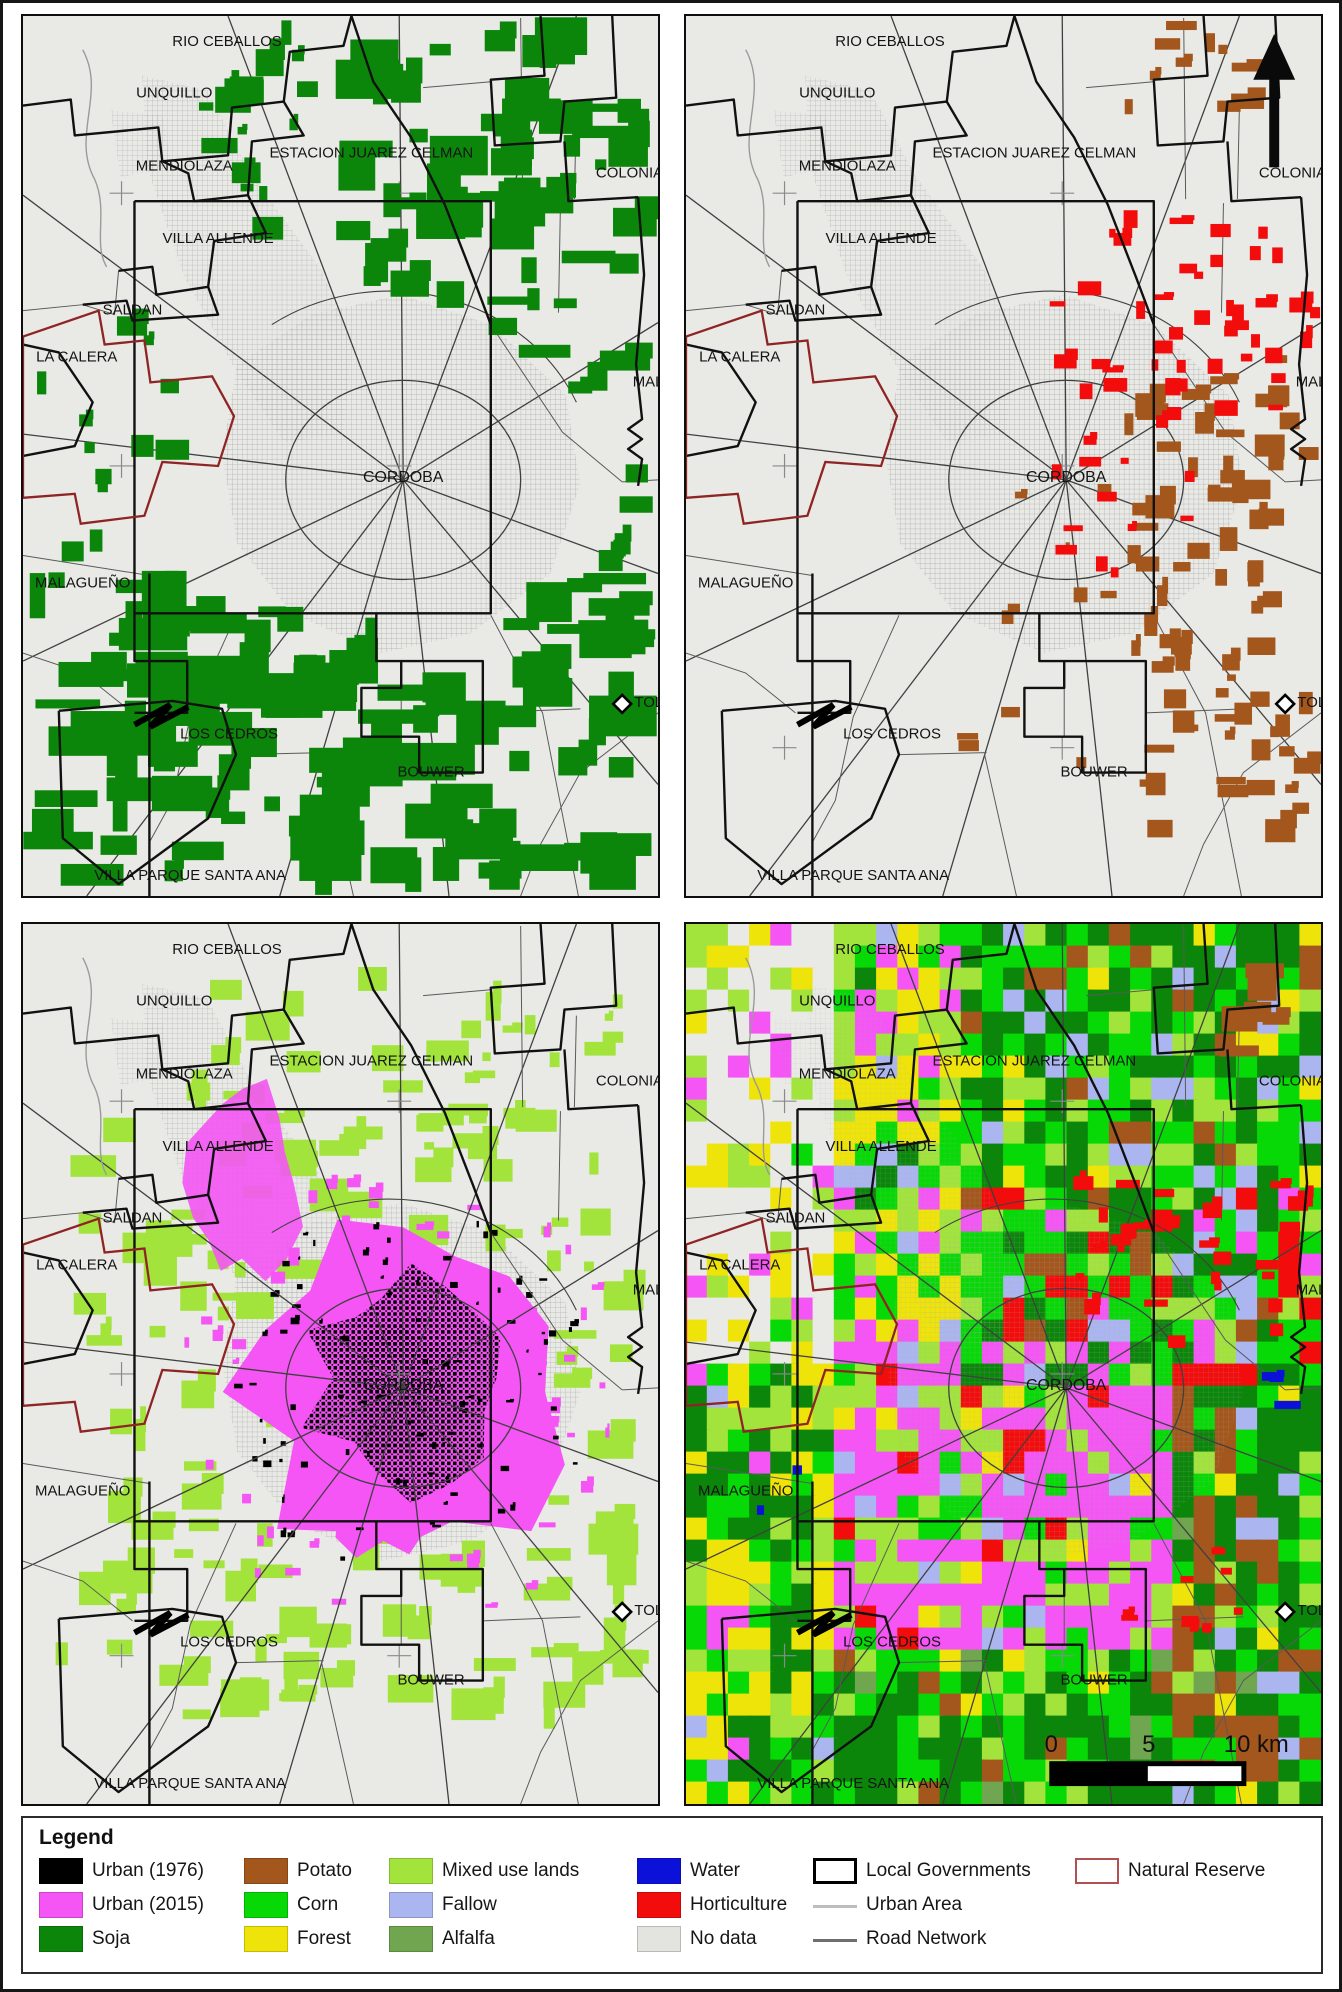 This screenshot has width=1342, height=1992. I want to click on legend-item-label: Corn, so click(318, 1904).